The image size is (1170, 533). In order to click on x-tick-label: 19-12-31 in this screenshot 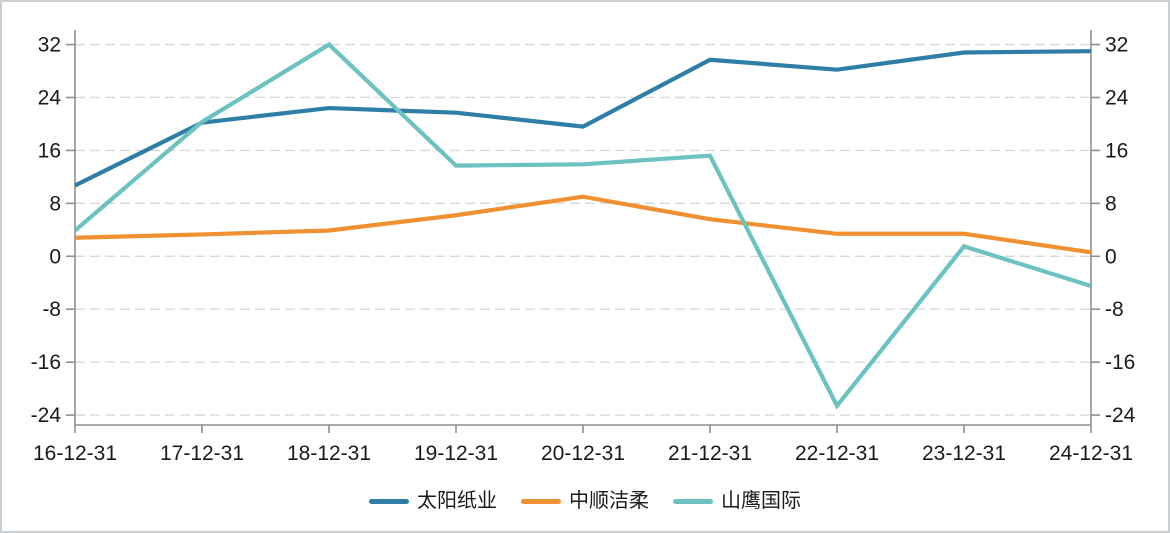, I will do `click(456, 453)`.